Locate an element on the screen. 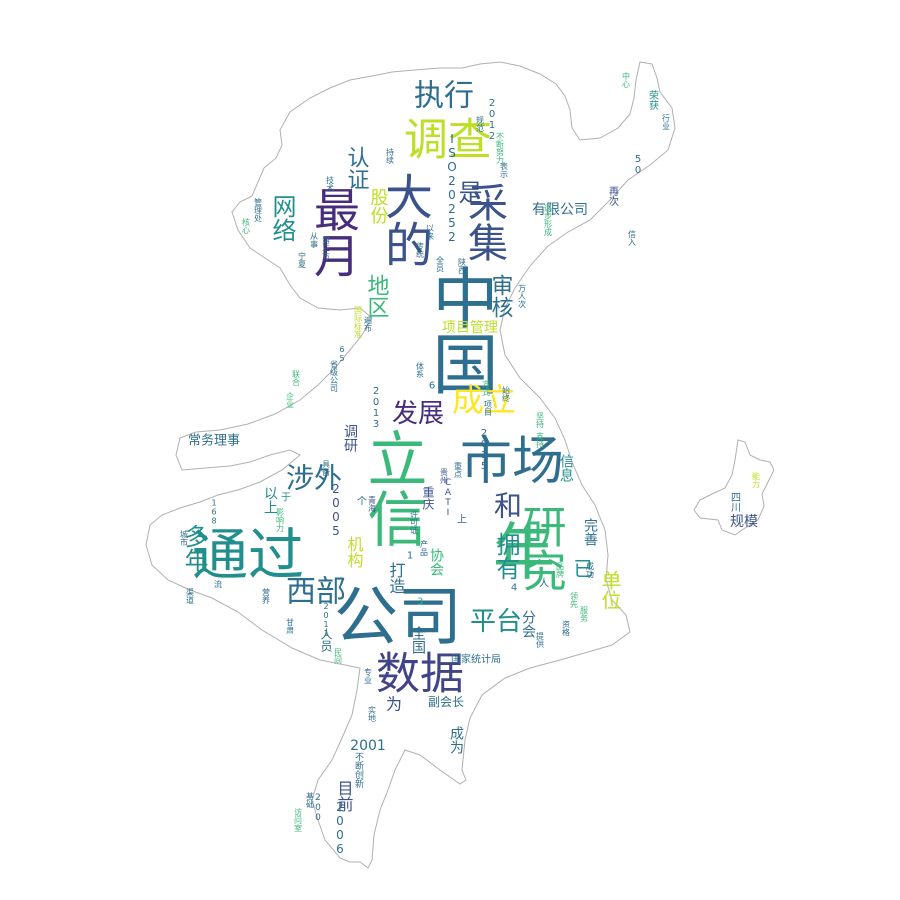  word-29: 单位 is located at coordinates (610, 590).